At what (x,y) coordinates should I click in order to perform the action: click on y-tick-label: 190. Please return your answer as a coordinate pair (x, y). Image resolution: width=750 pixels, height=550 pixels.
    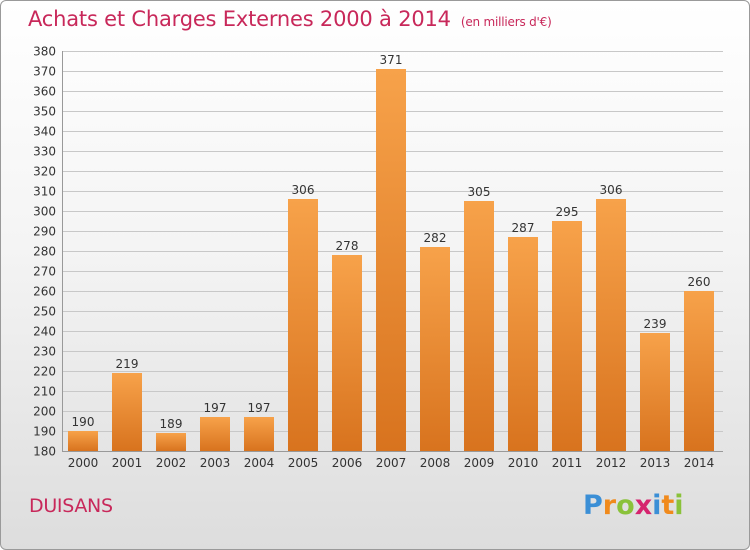
    Looking at the image, I should click on (44, 432).